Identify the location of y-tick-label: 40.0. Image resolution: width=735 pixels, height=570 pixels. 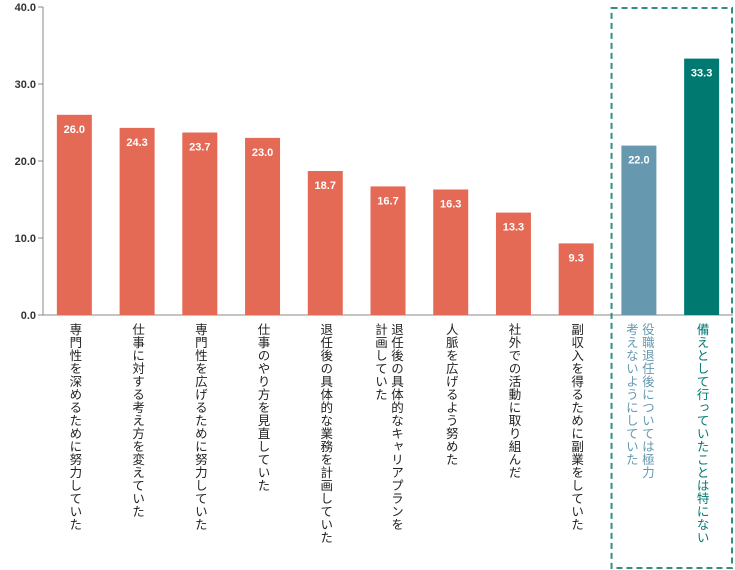
(25, 8).